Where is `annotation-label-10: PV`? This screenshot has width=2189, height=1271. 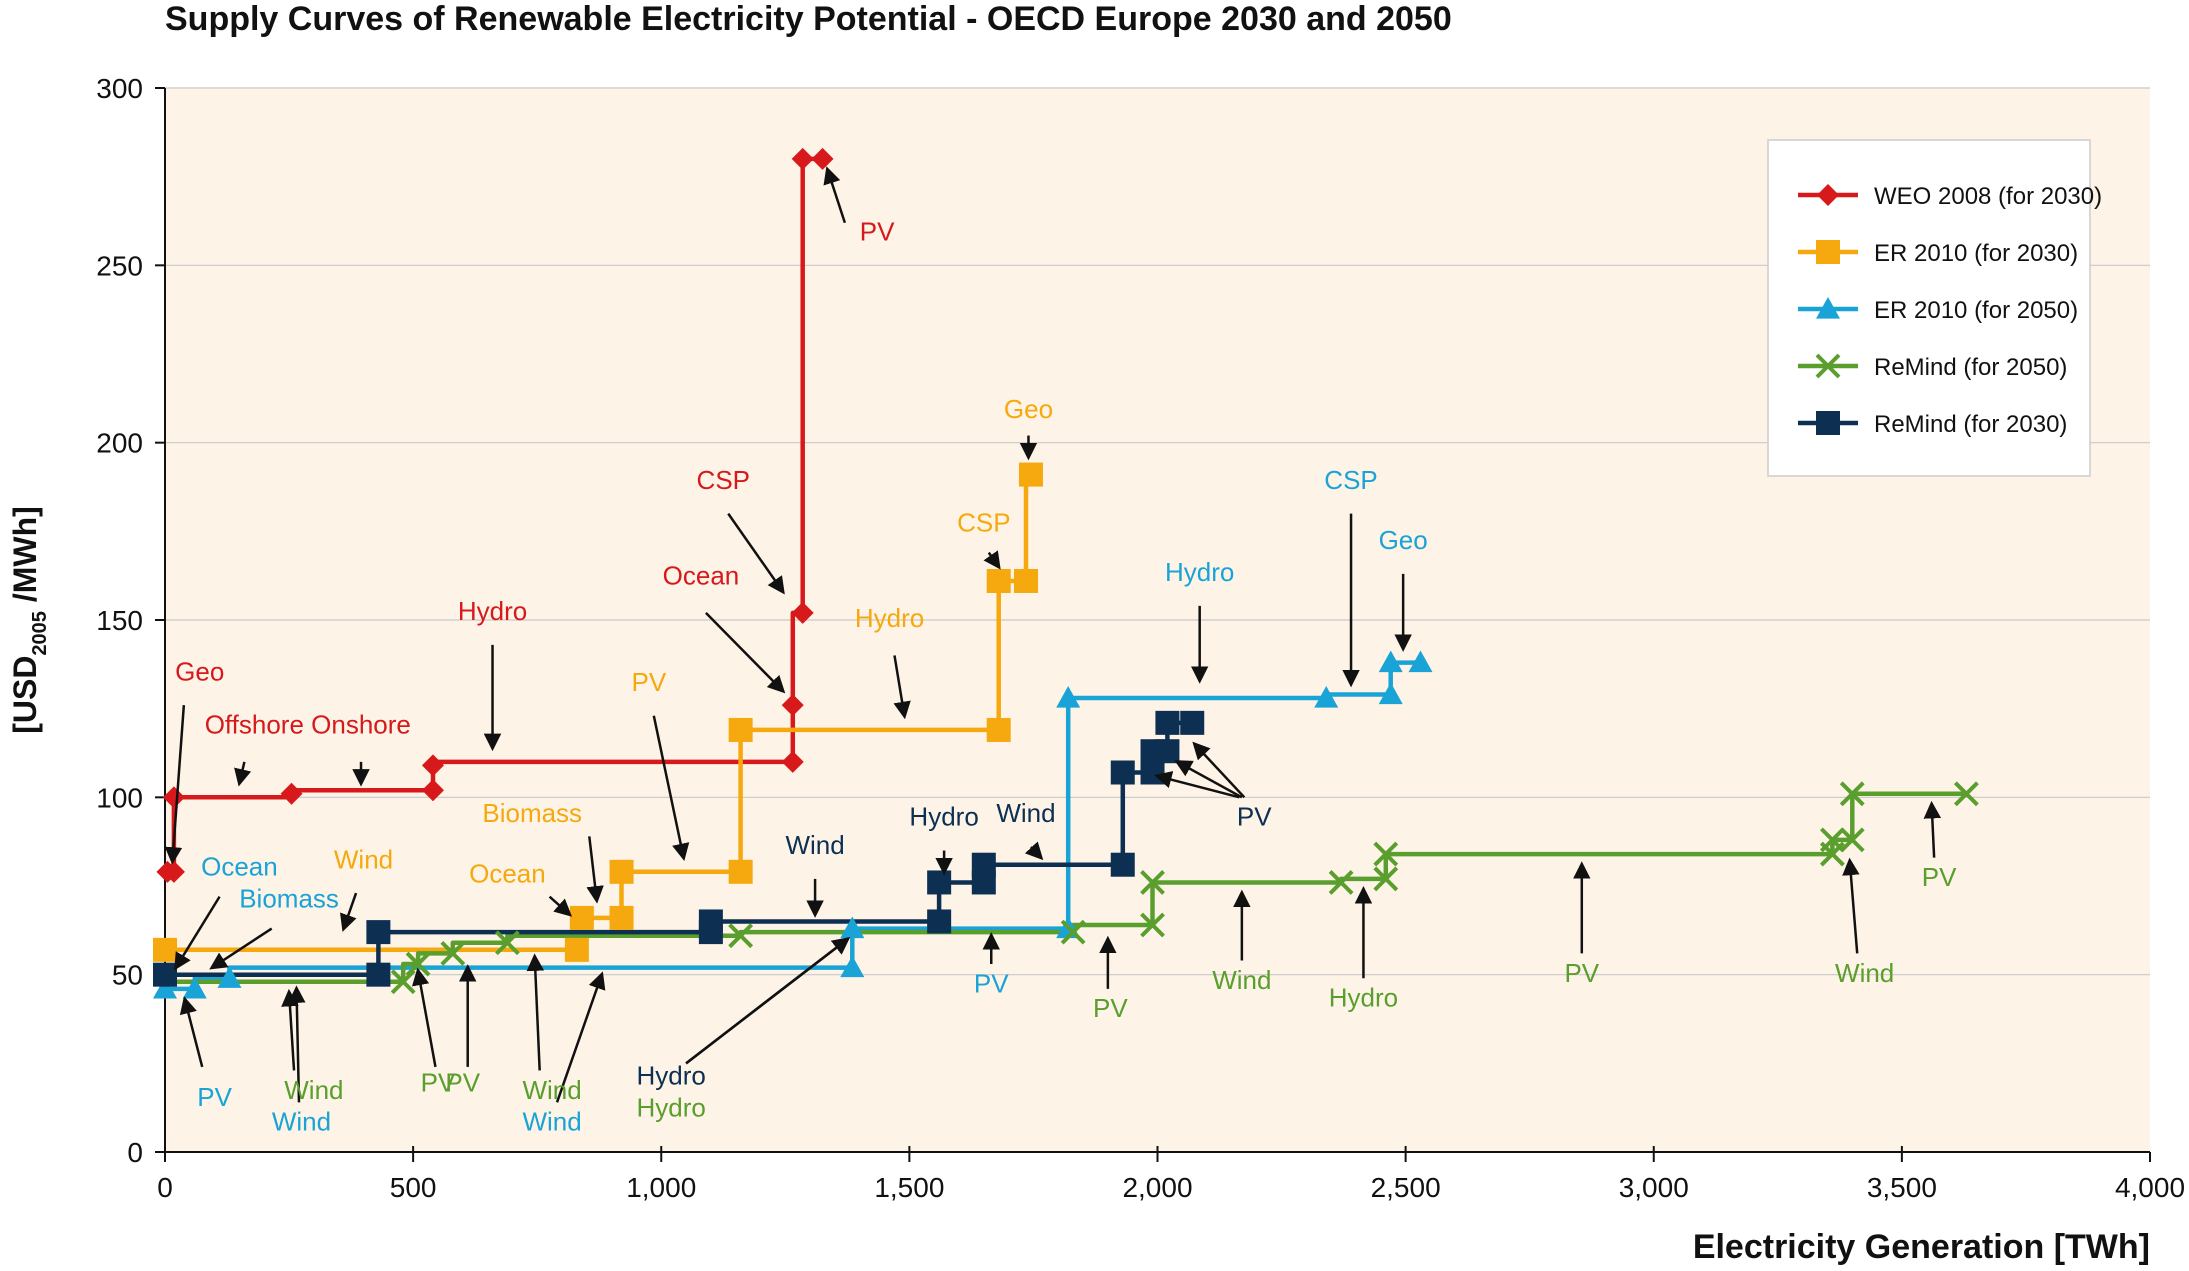
annotation-label-10: PV is located at coordinates (649, 682).